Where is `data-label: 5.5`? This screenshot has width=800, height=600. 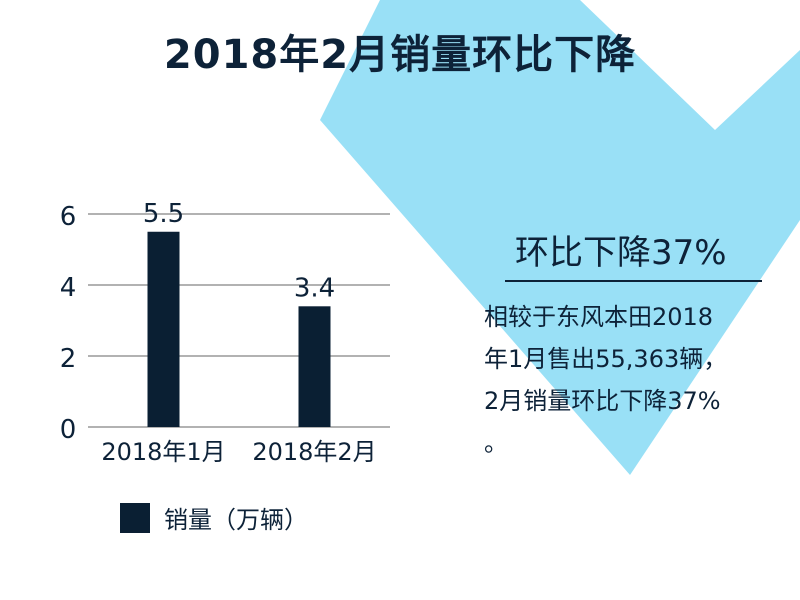
data-label: 5.5 is located at coordinates (163, 214).